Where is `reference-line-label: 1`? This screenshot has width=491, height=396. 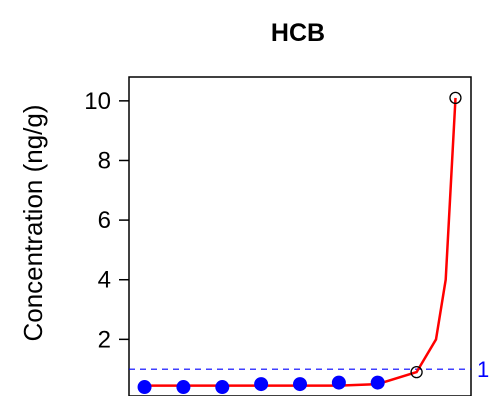
reference-line-label: 1 is located at coordinates (483, 369).